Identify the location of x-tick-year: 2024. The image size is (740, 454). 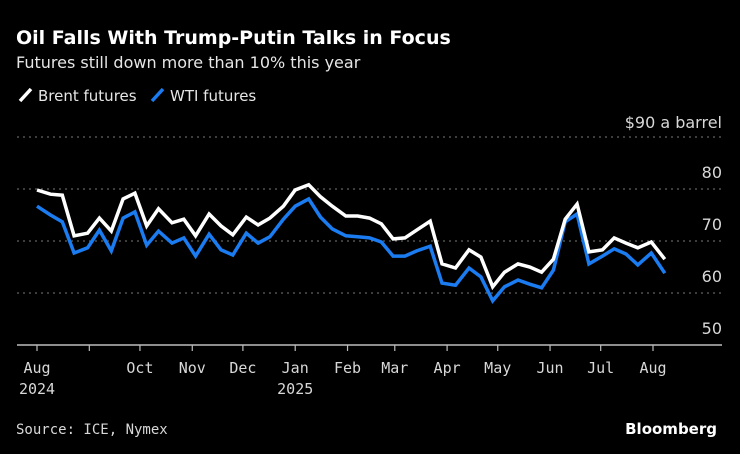
(37, 389).